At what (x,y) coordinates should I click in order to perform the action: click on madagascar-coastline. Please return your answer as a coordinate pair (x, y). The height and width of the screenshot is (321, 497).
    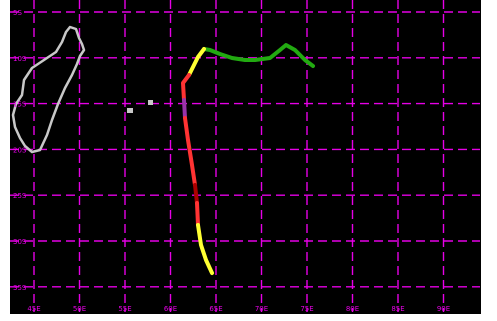
    Looking at the image, I should click on (48, 89).